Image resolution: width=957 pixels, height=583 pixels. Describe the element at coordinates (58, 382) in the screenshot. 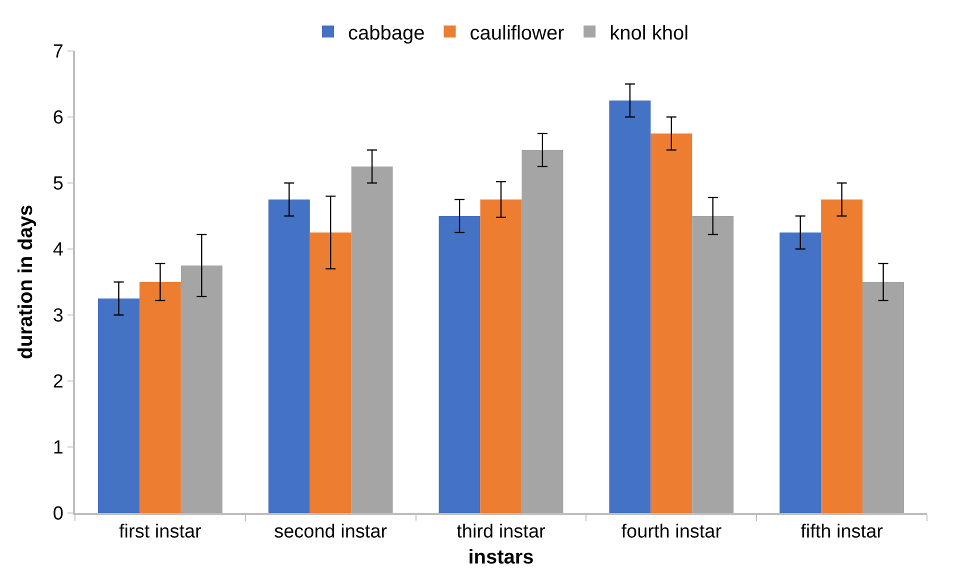

I see `y-tick-label: 2` at that location.